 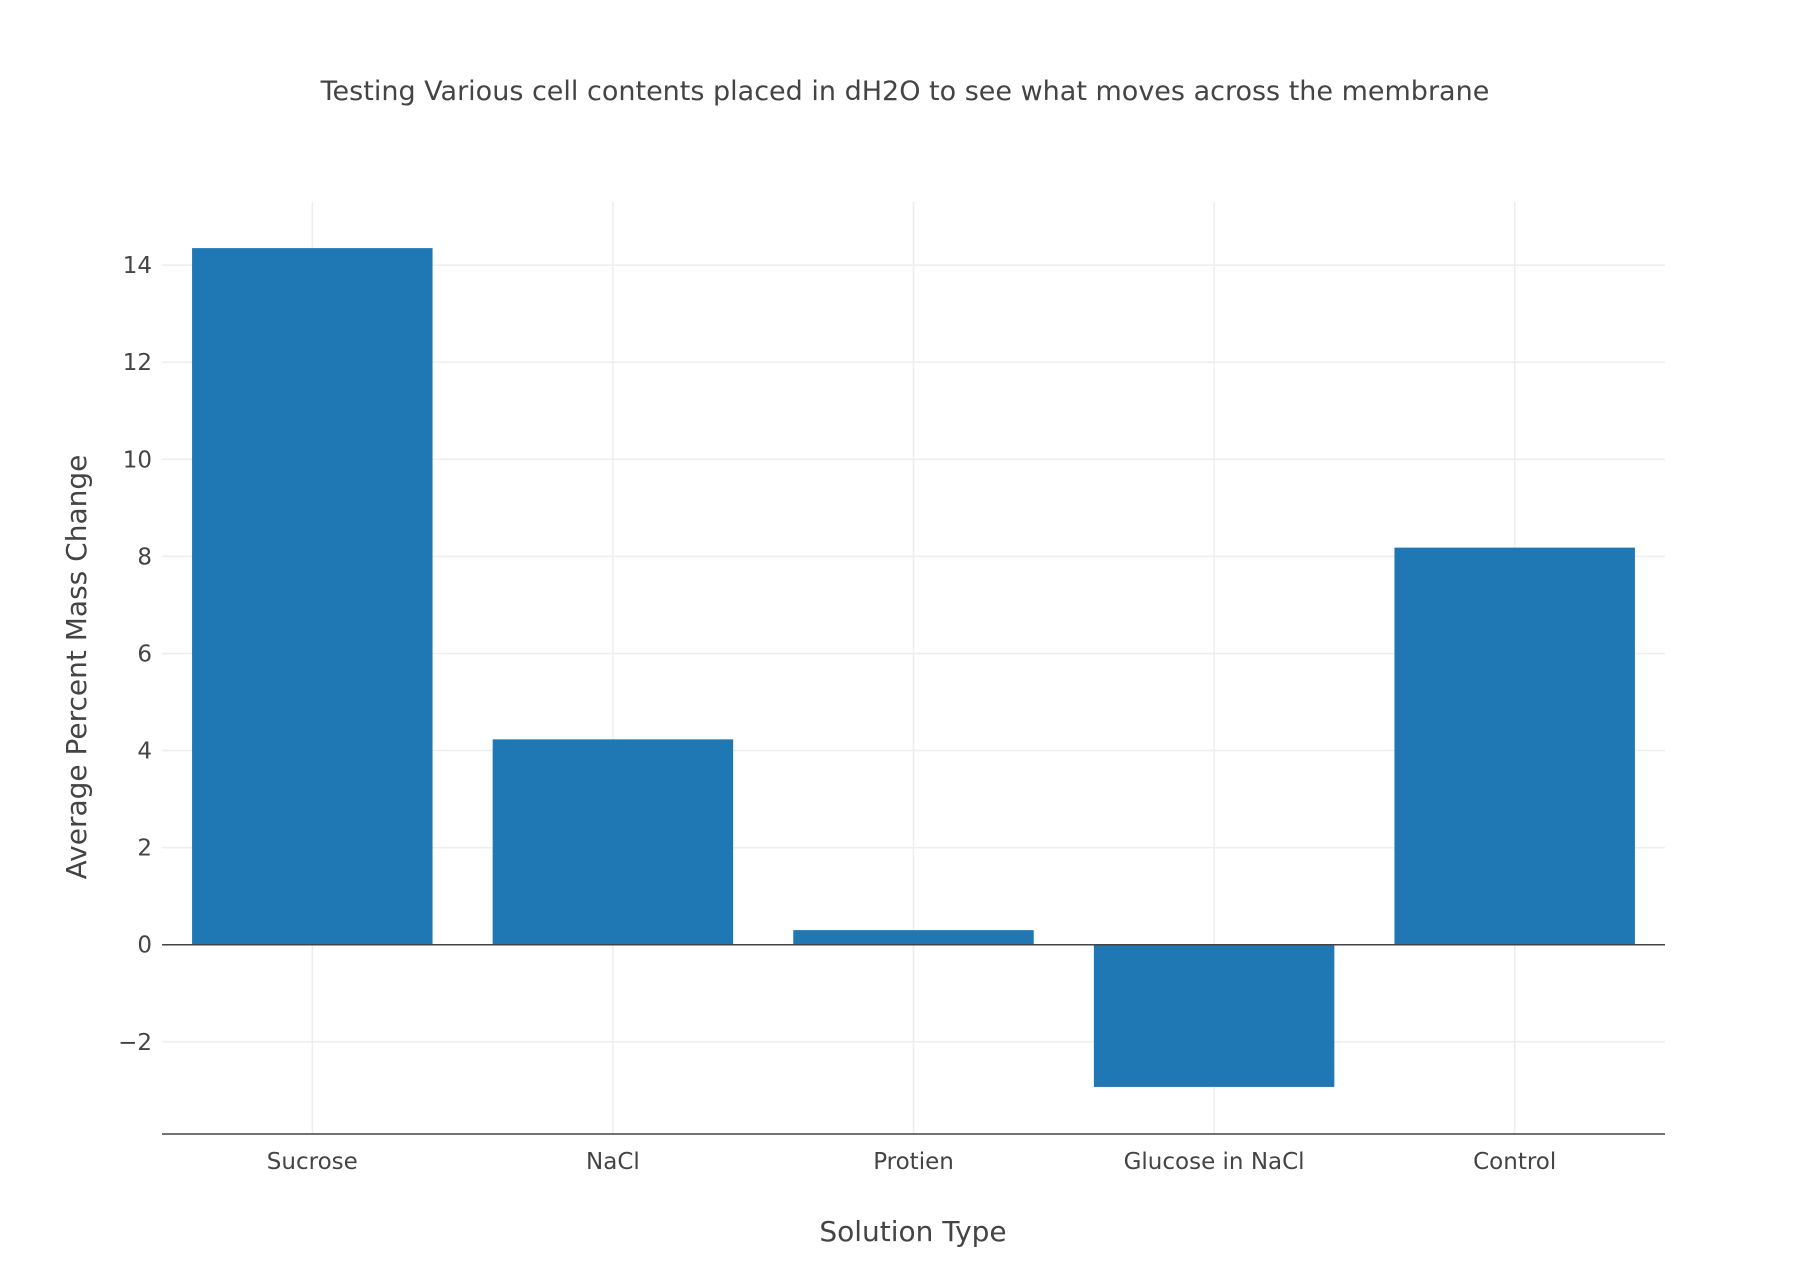 What do you see at coordinates (1514, 1162) in the screenshot?
I see `x-tick-label: Control` at bounding box center [1514, 1162].